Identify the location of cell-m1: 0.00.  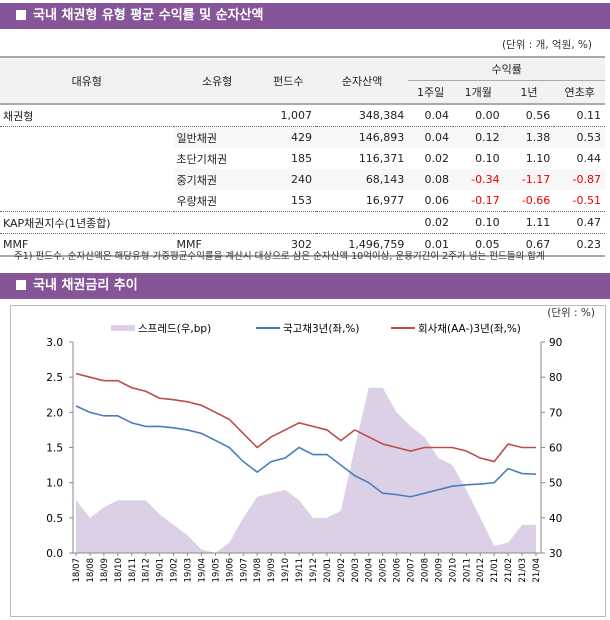
(487, 115).